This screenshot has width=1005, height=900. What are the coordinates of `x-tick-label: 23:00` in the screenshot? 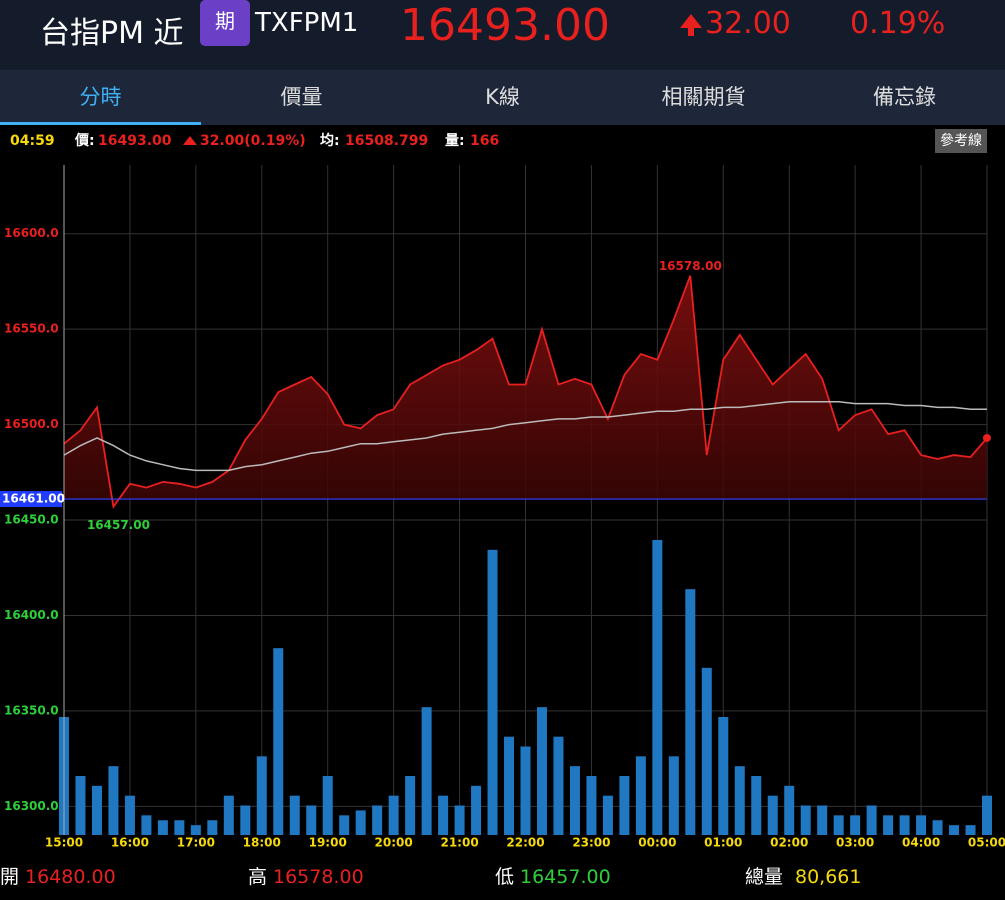 It's located at (591, 843).